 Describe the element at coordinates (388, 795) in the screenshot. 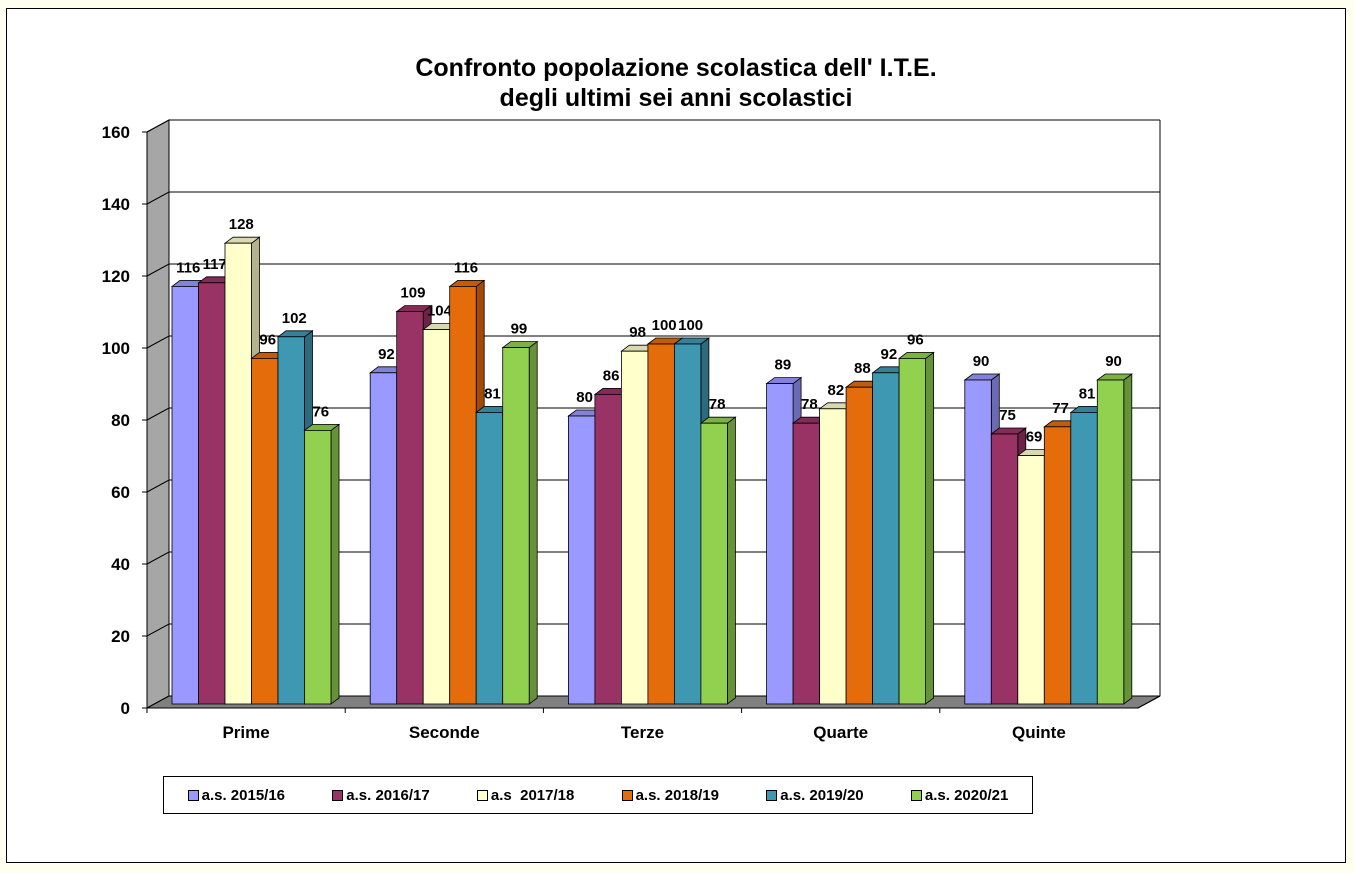

I see `legend-label: a.s. 2016/17` at that location.